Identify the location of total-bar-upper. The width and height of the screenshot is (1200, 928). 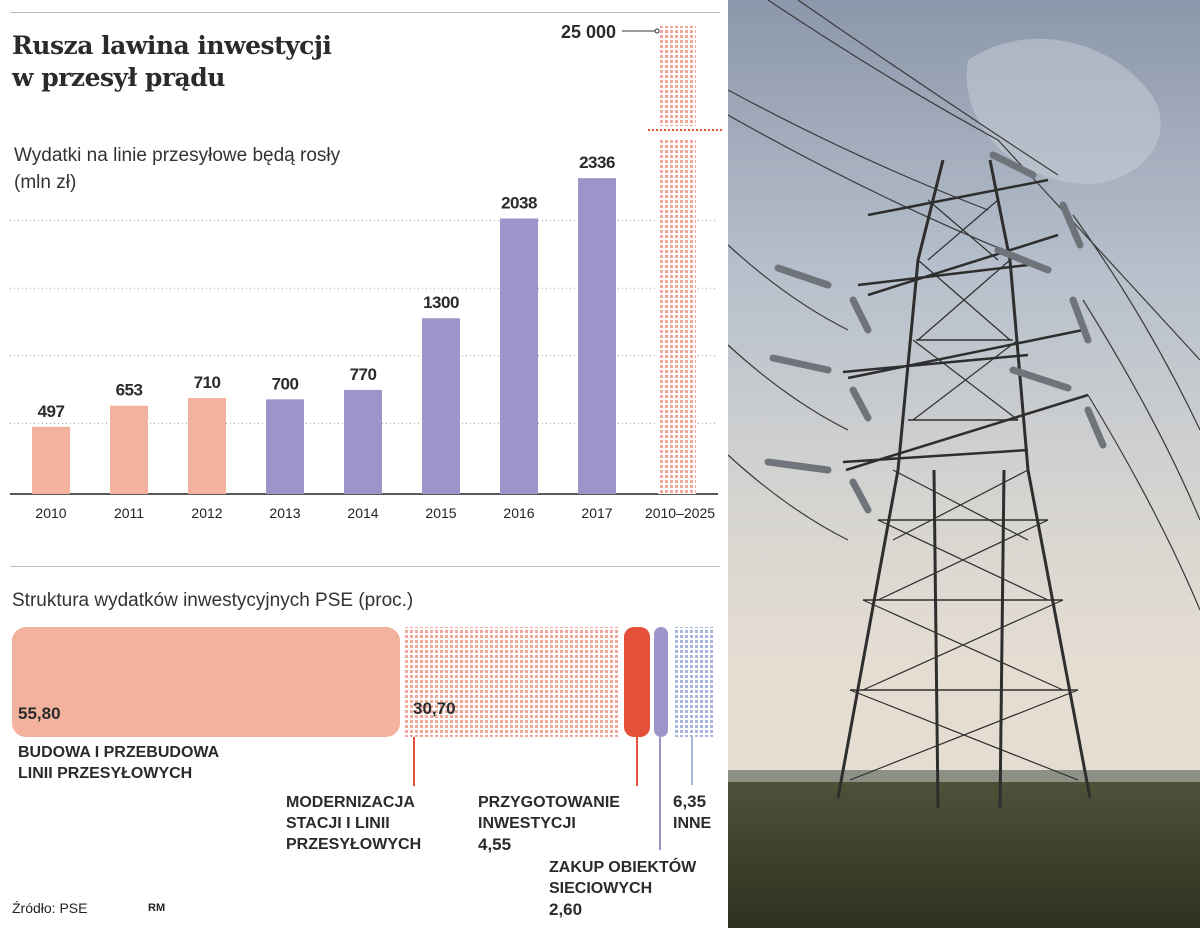
(677, 76).